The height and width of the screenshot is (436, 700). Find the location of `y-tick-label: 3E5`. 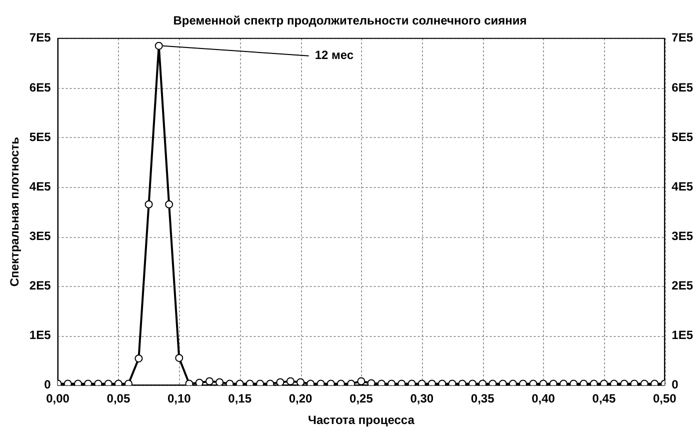

y-tick-label: 3E5 is located at coordinates (40, 235).